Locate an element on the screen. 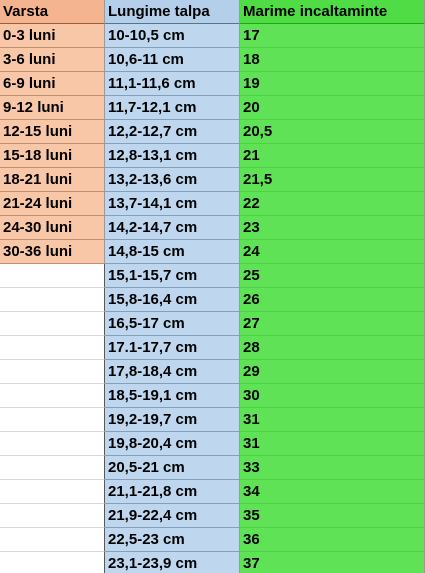  cell-age: 9-12 luni is located at coordinates (52, 108).